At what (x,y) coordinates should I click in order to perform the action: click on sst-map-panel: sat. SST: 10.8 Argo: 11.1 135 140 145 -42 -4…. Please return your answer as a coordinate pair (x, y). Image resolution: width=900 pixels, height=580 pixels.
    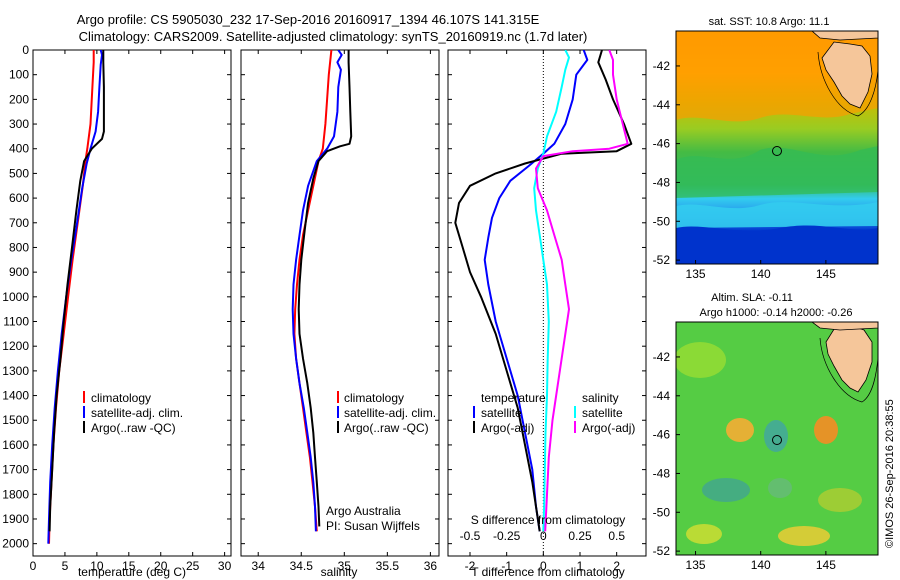
    Looking at the image, I should click on (766, 148).